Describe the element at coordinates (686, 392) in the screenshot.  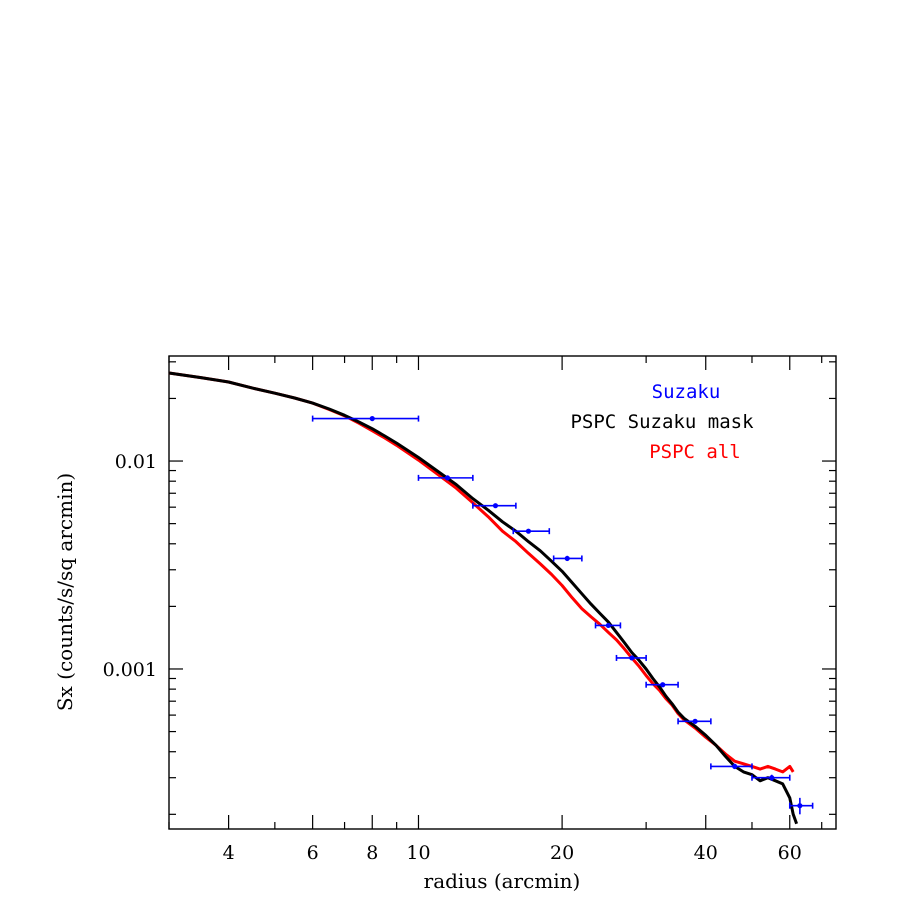
I see `legend-entry-suzaku: Suzaku` at that location.